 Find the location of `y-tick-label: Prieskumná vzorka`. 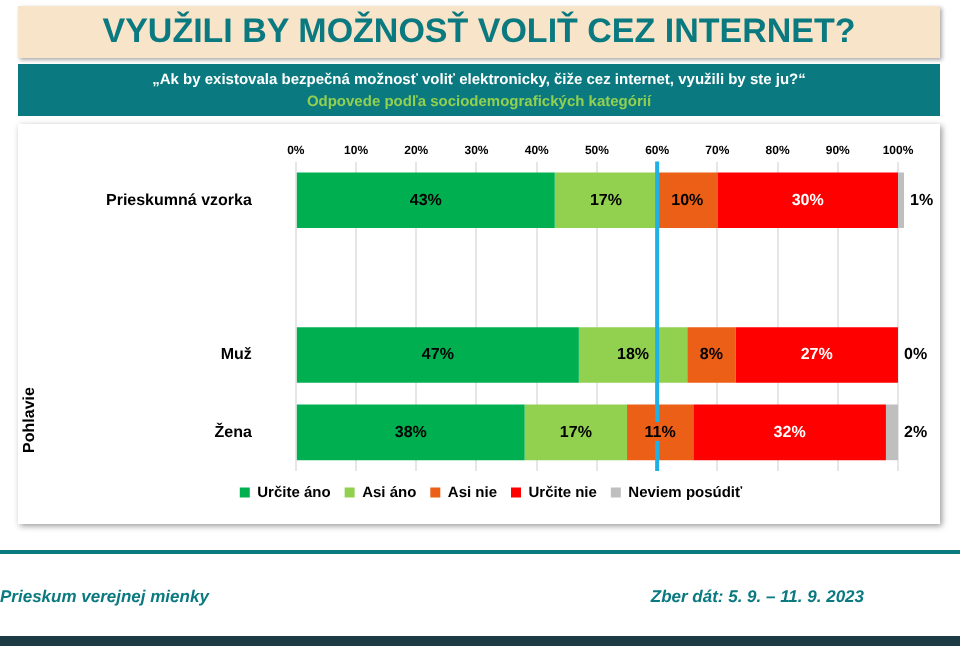

y-tick-label: Prieskumná vzorka is located at coordinates (179, 199).